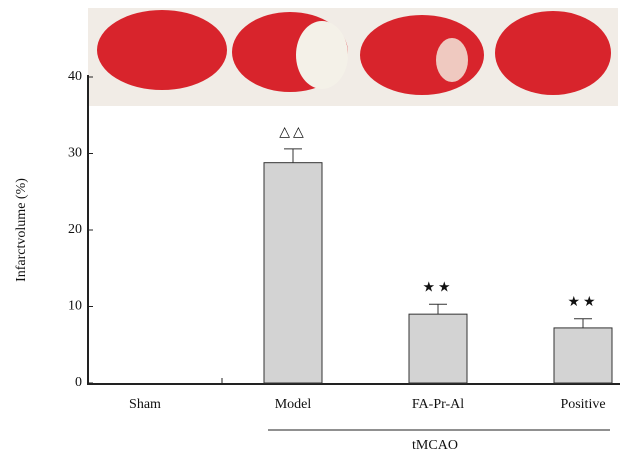  What do you see at coordinates (145, 404) in the screenshot?
I see `x-tick-label: Sham` at bounding box center [145, 404].